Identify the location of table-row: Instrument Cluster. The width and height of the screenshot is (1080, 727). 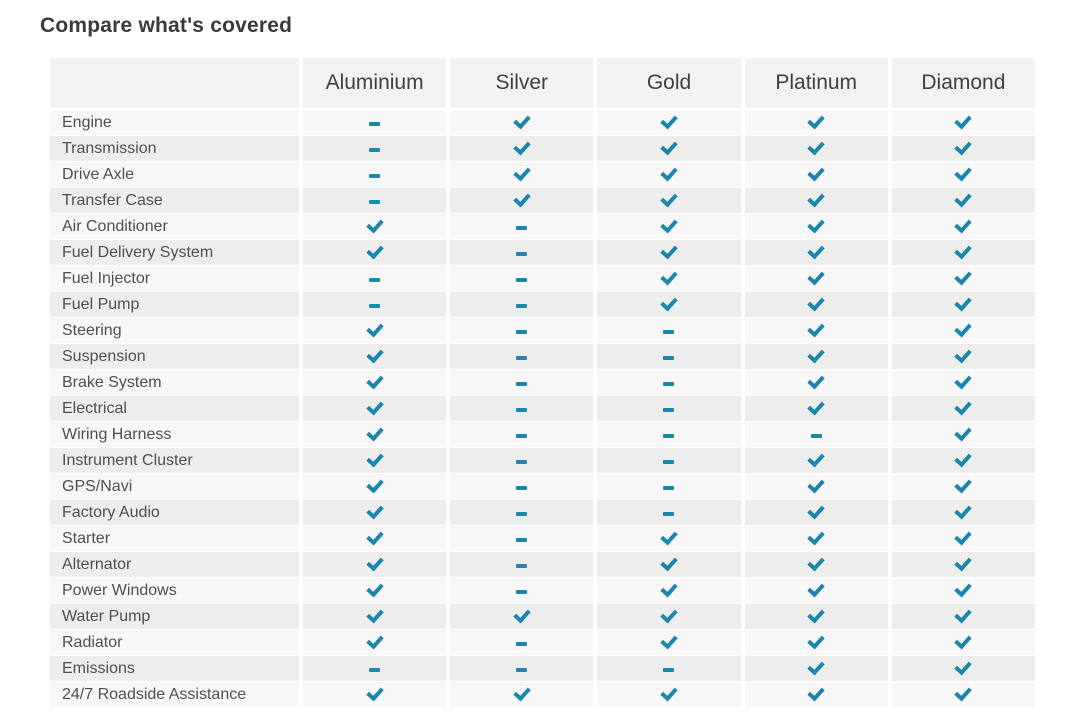
(542, 460).